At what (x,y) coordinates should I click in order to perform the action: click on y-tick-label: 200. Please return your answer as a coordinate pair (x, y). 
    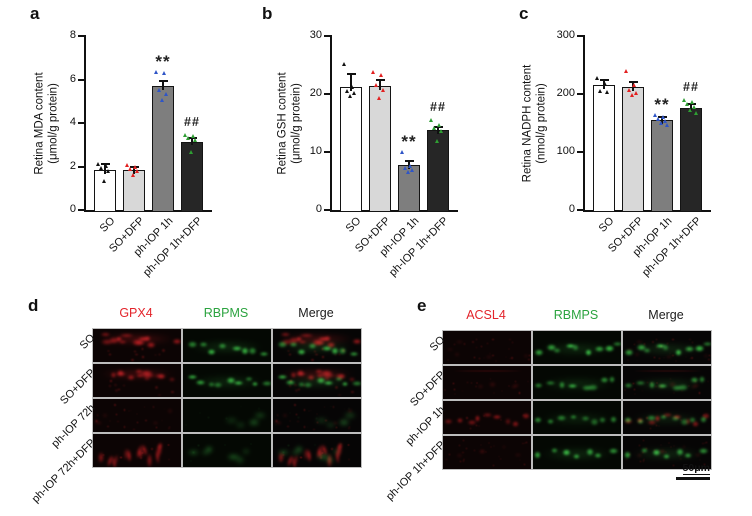
    Looking at the image, I should click on (565, 93).